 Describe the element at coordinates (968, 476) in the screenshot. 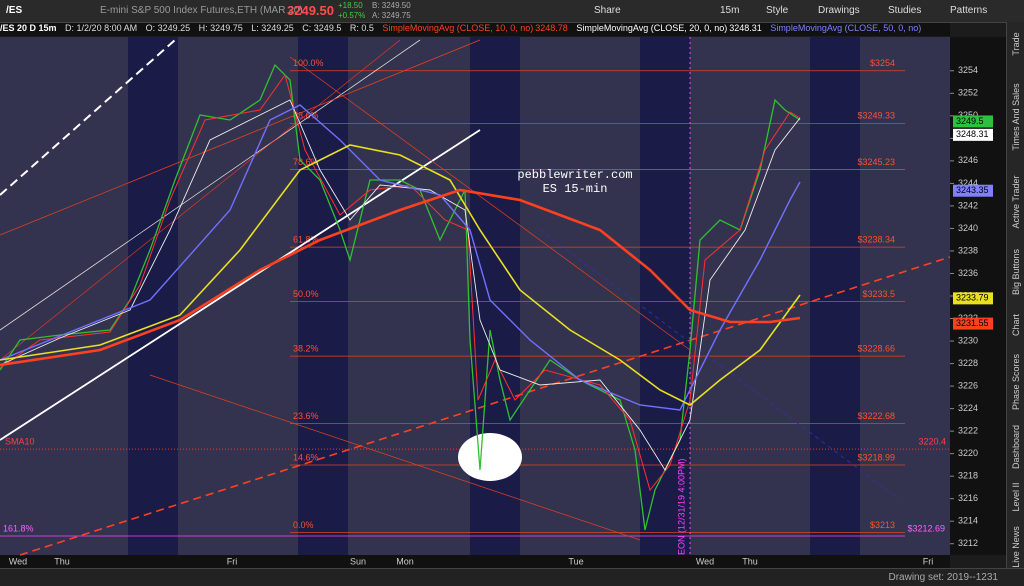

I see `y-tick-label: 3218` at that location.